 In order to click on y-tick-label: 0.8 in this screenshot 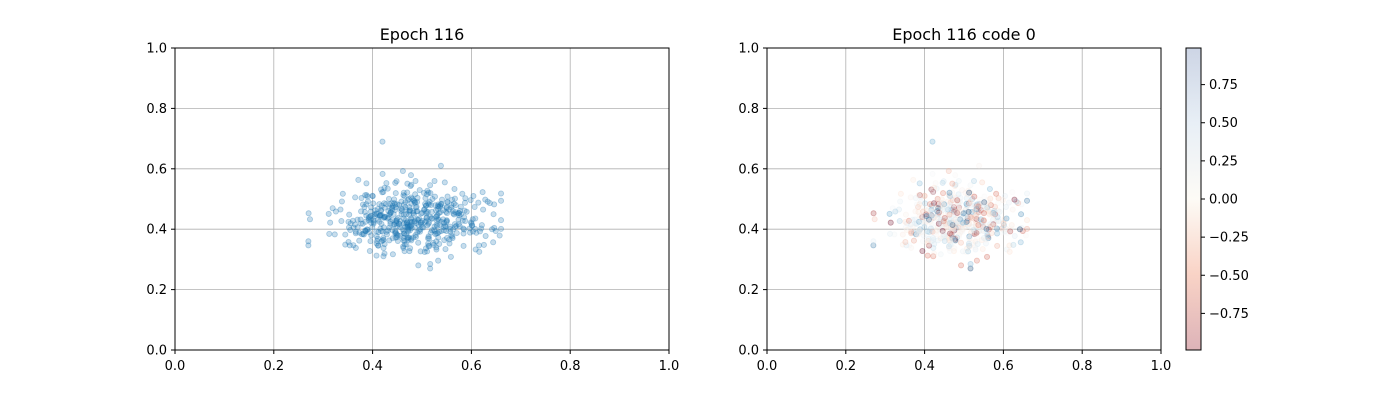, I will do `click(748, 109)`.